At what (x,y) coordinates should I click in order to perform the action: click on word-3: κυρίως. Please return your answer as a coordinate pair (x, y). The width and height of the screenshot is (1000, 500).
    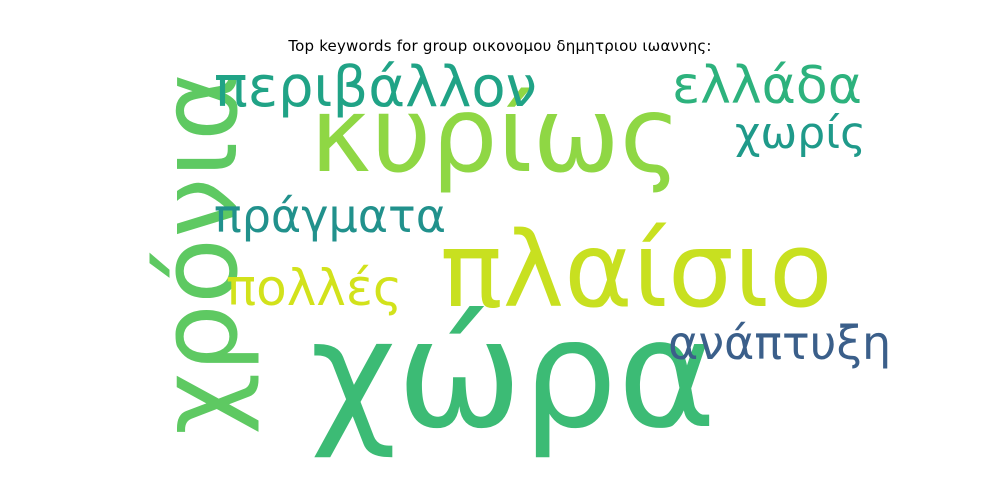
    Looking at the image, I should click on (495, 135).